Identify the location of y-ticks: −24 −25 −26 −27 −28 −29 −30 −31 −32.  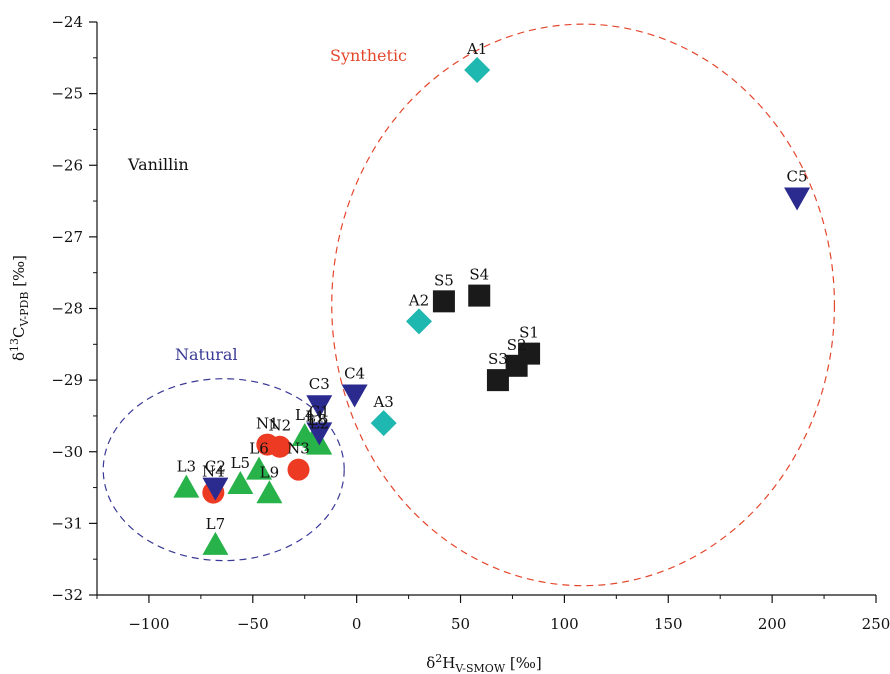
(74, 308).